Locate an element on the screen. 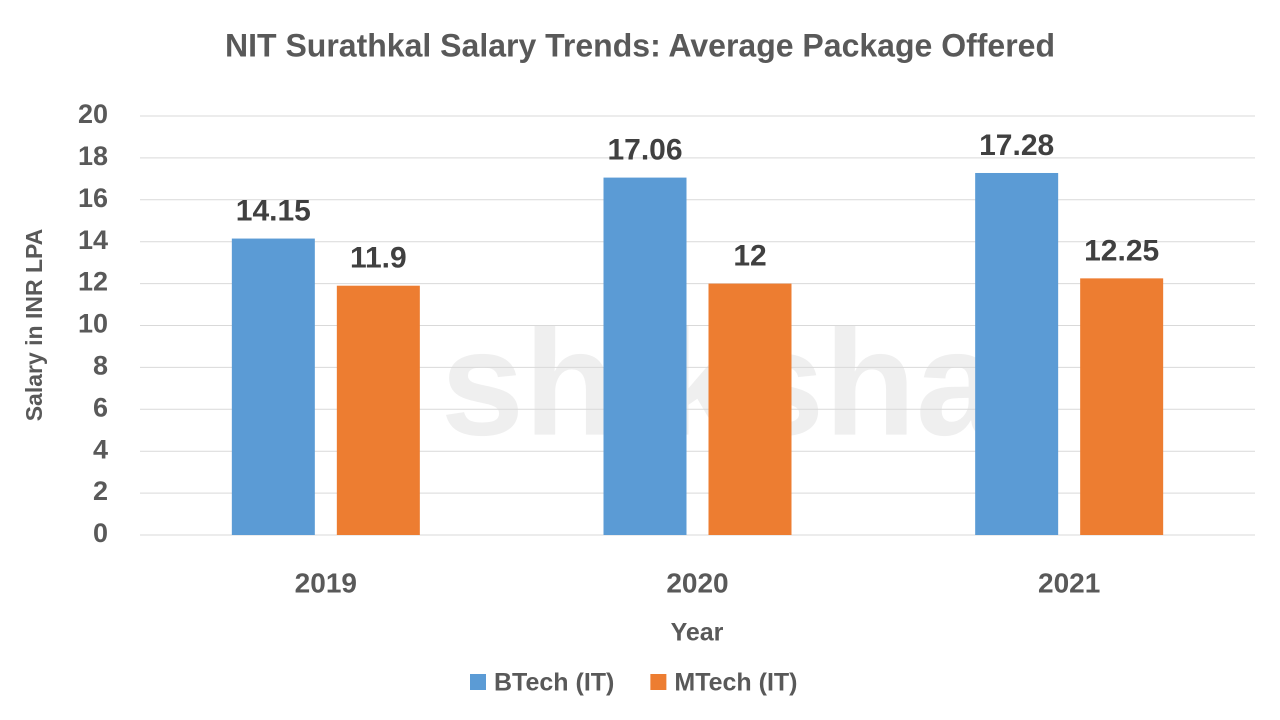  y-tick-label: 2 is located at coordinates (100, 491).